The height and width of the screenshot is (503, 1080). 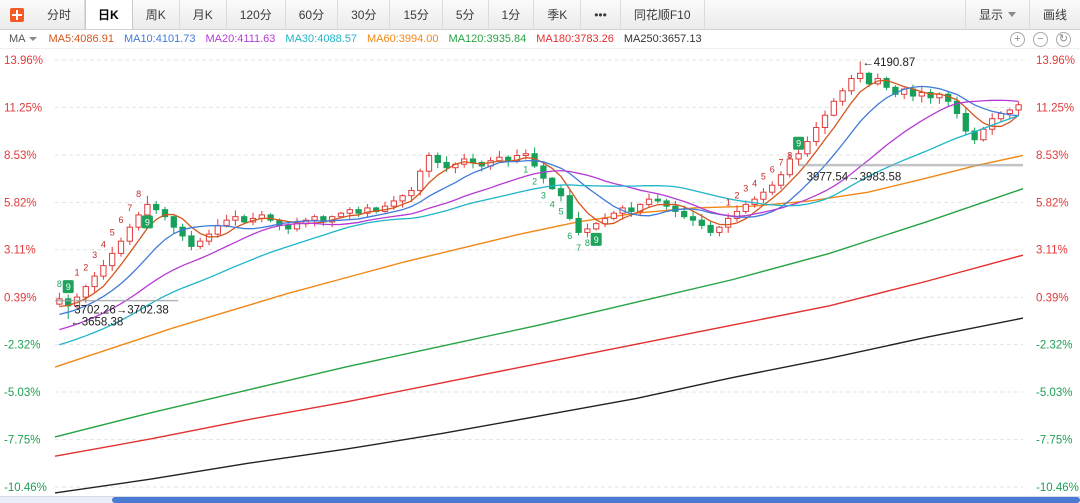 I want to click on svg-text: 3977.54→3983.58, so click(x=854, y=177).